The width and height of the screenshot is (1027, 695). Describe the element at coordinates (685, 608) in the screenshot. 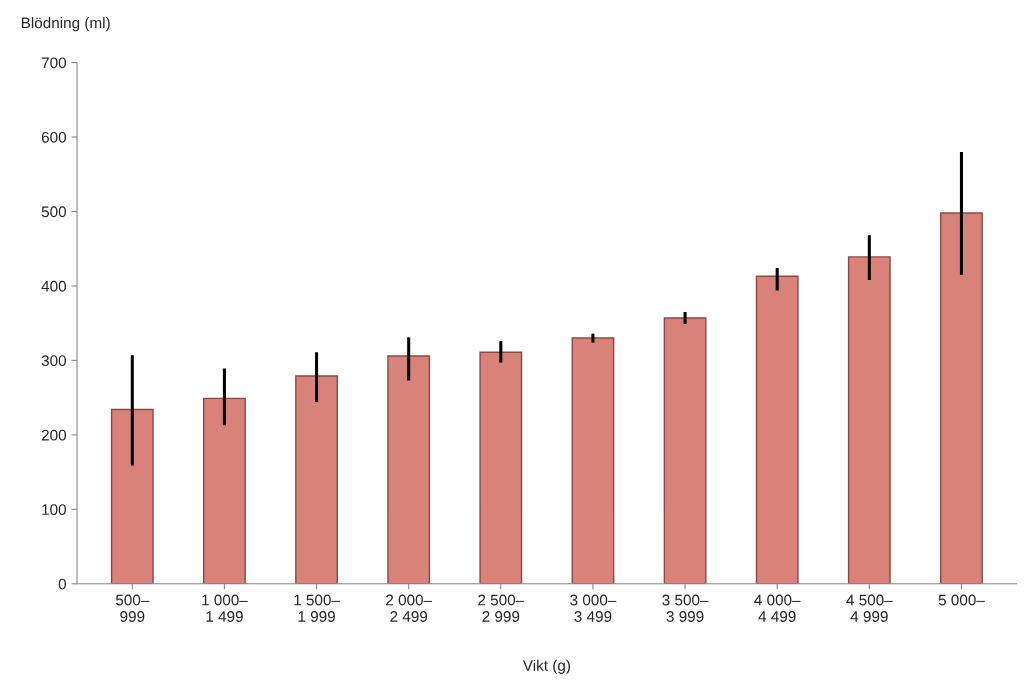

I see `x-tick-label: 3 500– 3 999` at that location.